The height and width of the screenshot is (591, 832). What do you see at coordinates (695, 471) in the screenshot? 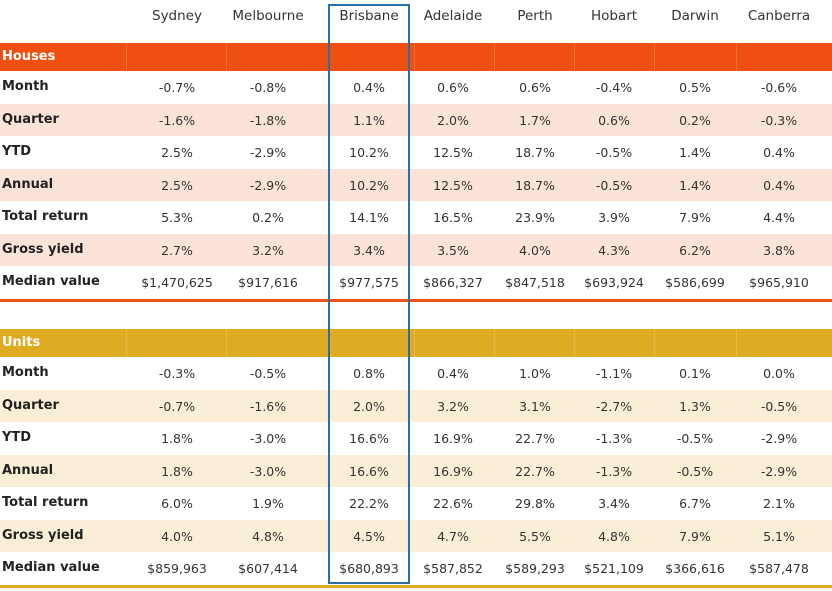
I see `cell-darwin: -0.5%` at bounding box center [695, 471].